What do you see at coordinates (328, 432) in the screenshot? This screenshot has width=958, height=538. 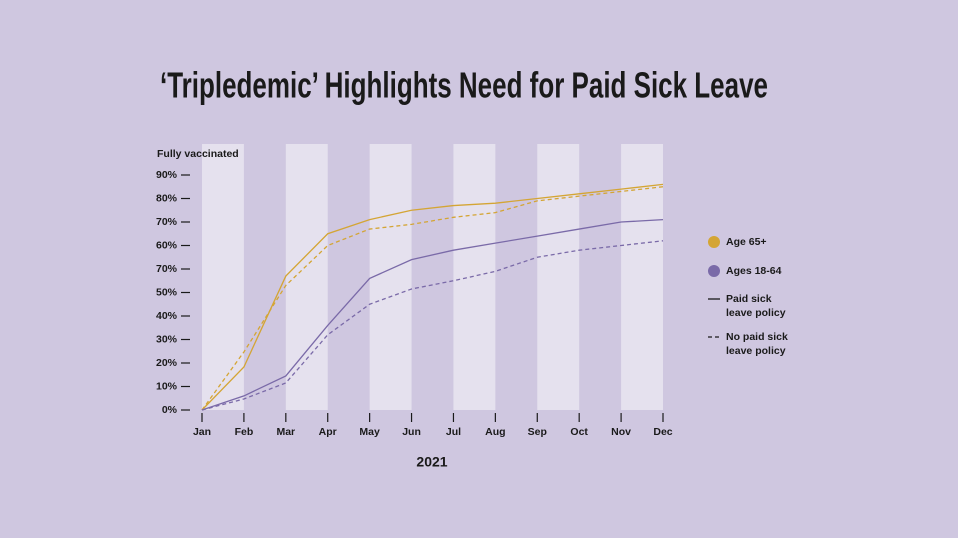 I see `x-tick-label: Apr` at bounding box center [328, 432].